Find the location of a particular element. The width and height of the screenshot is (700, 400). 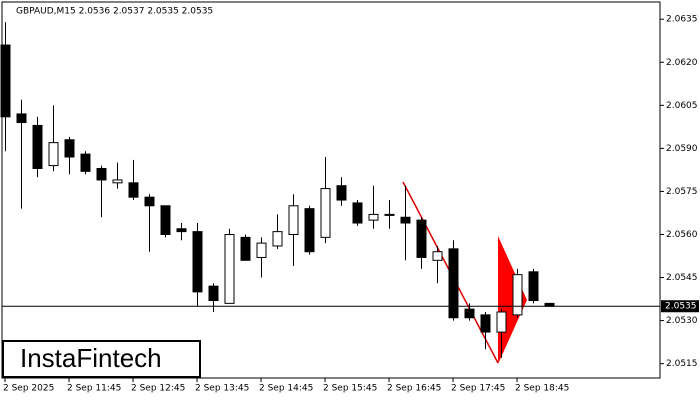

logo-box is located at coordinates (101, 359).